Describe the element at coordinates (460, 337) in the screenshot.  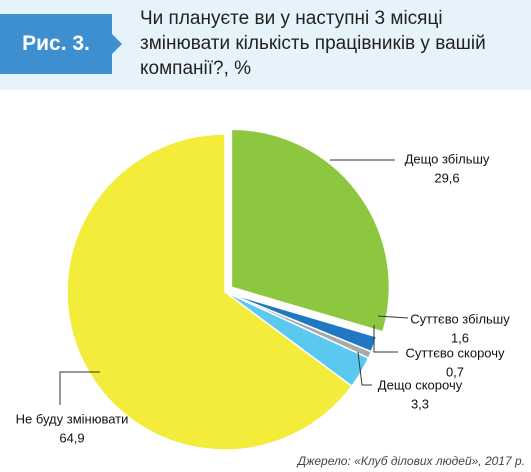
I see `value-label: 1,6` at that location.